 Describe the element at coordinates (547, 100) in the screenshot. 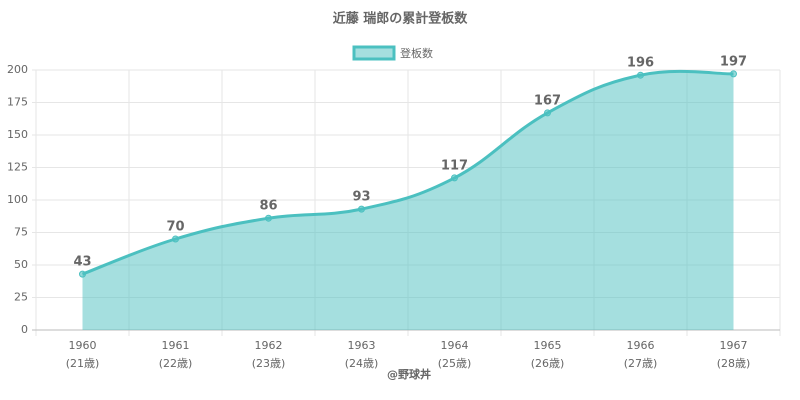

I see `data-label: 167` at that location.